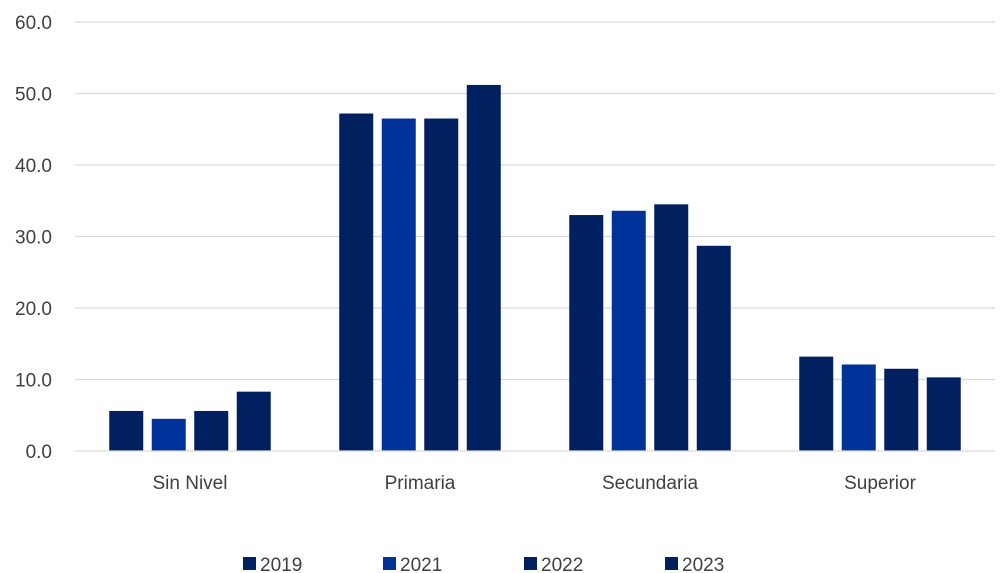  What do you see at coordinates (420, 483) in the screenshot?
I see `x-category-label: Primaria` at bounding box center [420, 483].